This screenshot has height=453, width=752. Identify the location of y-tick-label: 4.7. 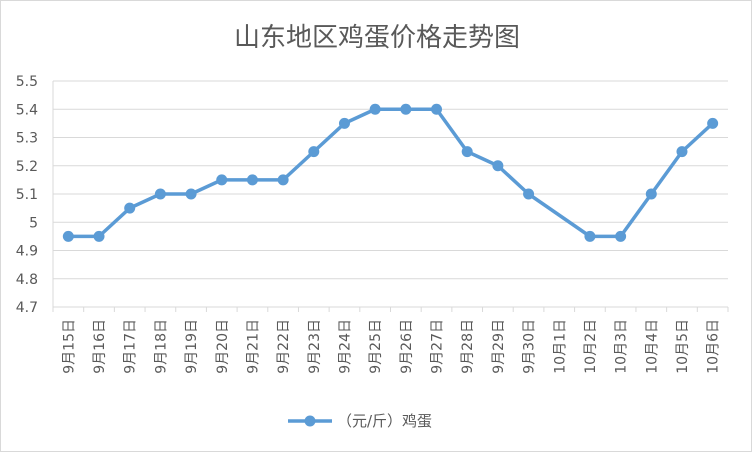
(27, 308).